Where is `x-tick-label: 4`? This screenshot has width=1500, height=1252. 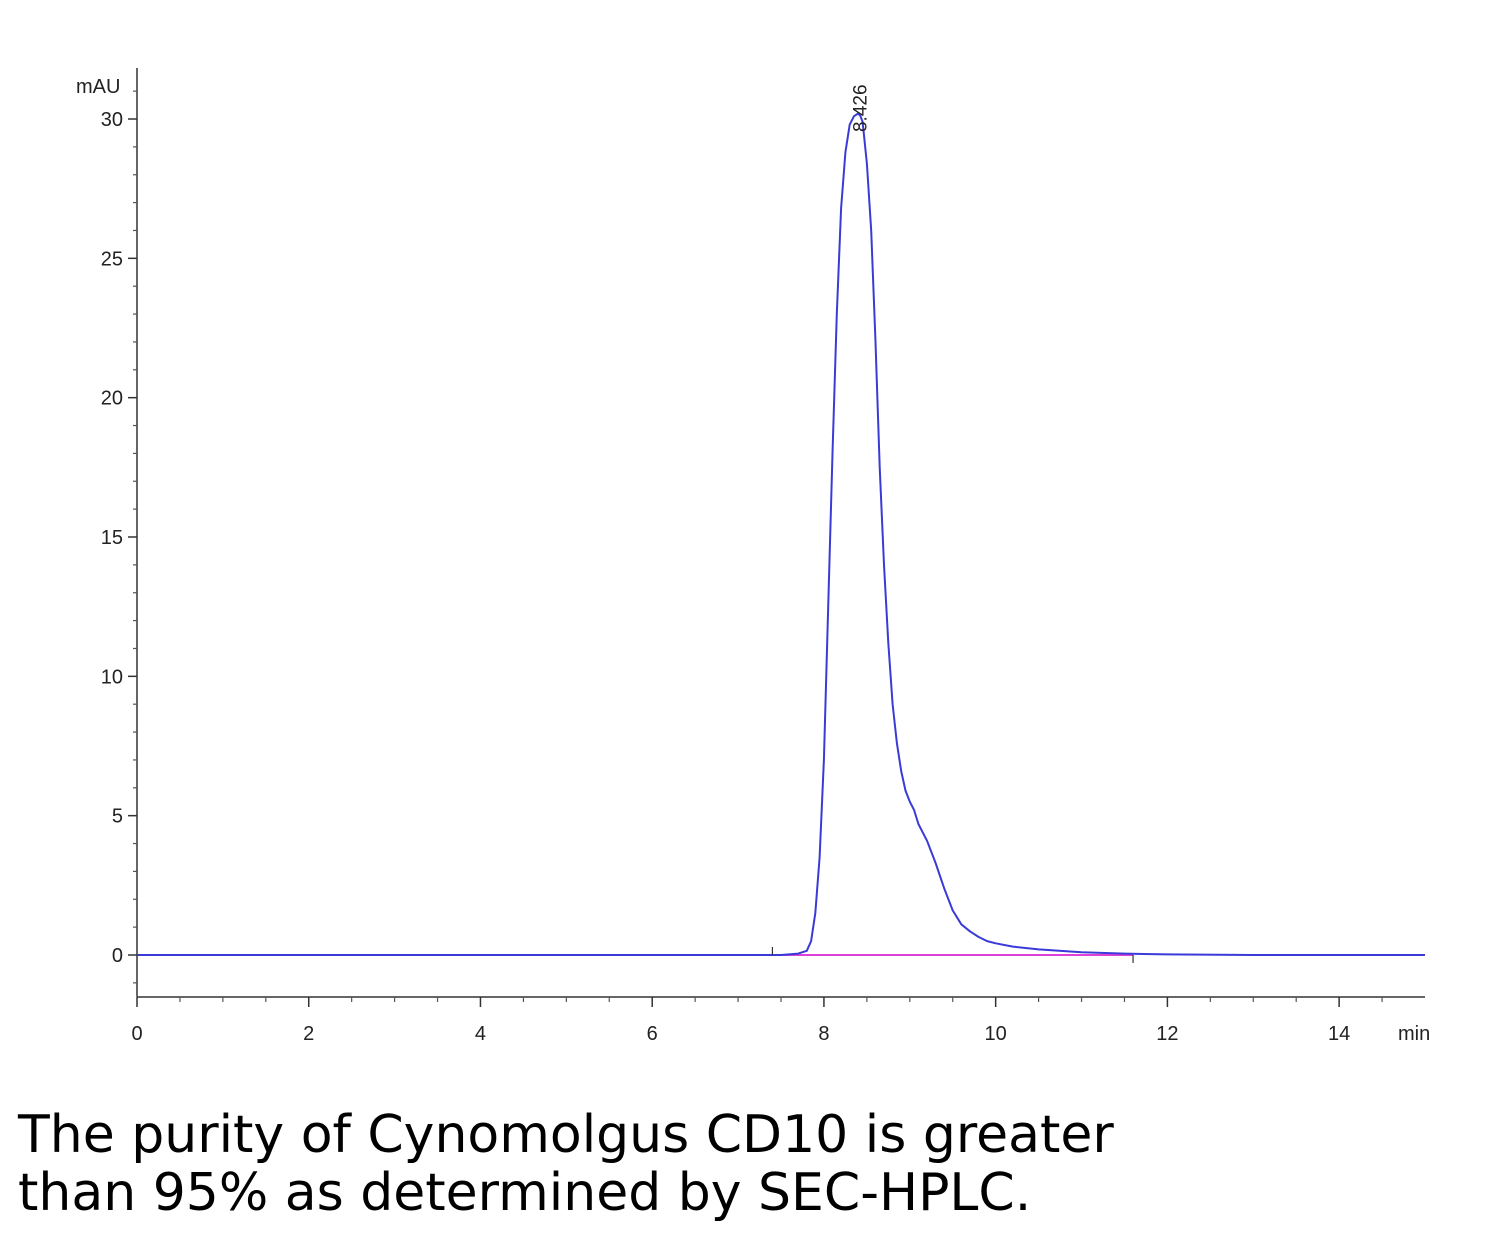
x-tick-label: 4 is located at coordinates (480, 1034).